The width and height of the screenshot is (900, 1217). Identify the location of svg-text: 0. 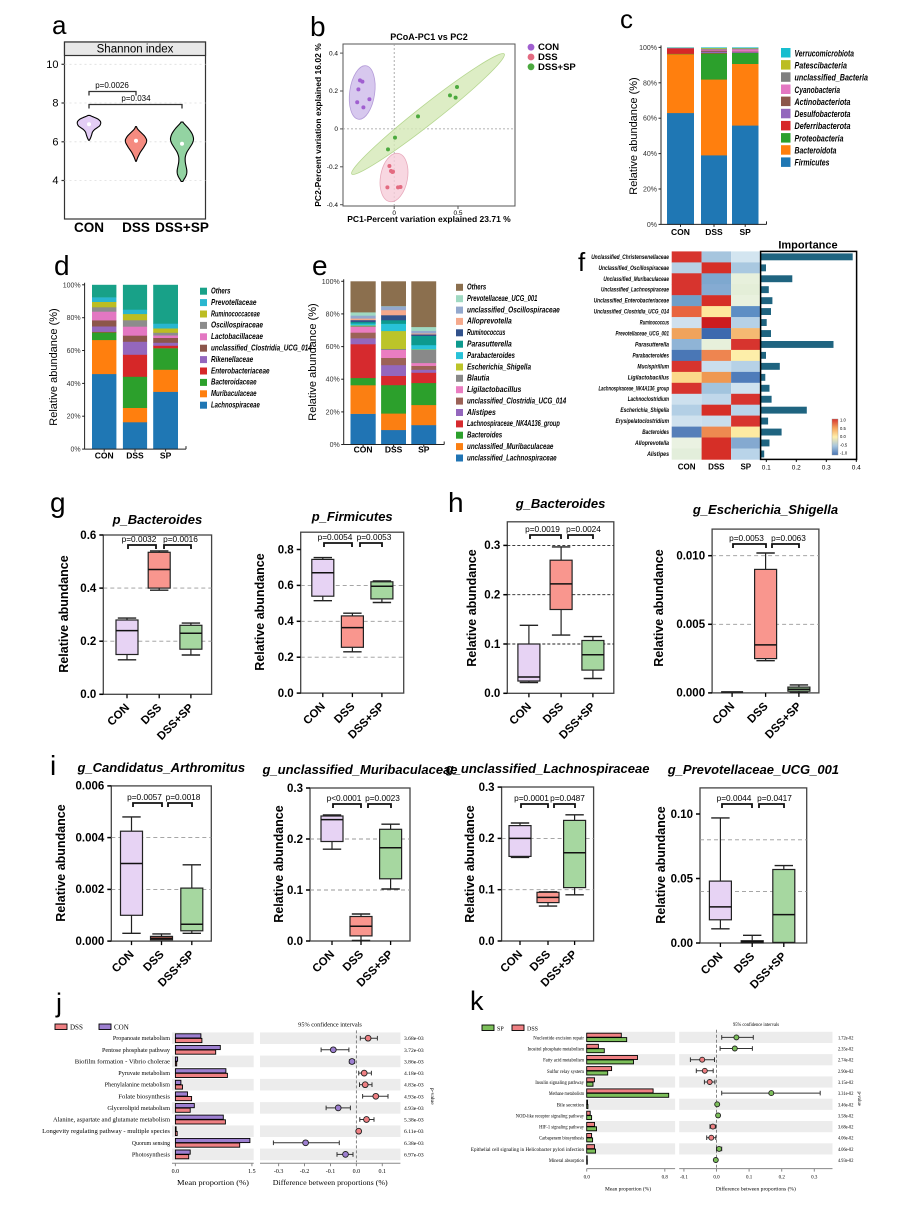
(394, 213).